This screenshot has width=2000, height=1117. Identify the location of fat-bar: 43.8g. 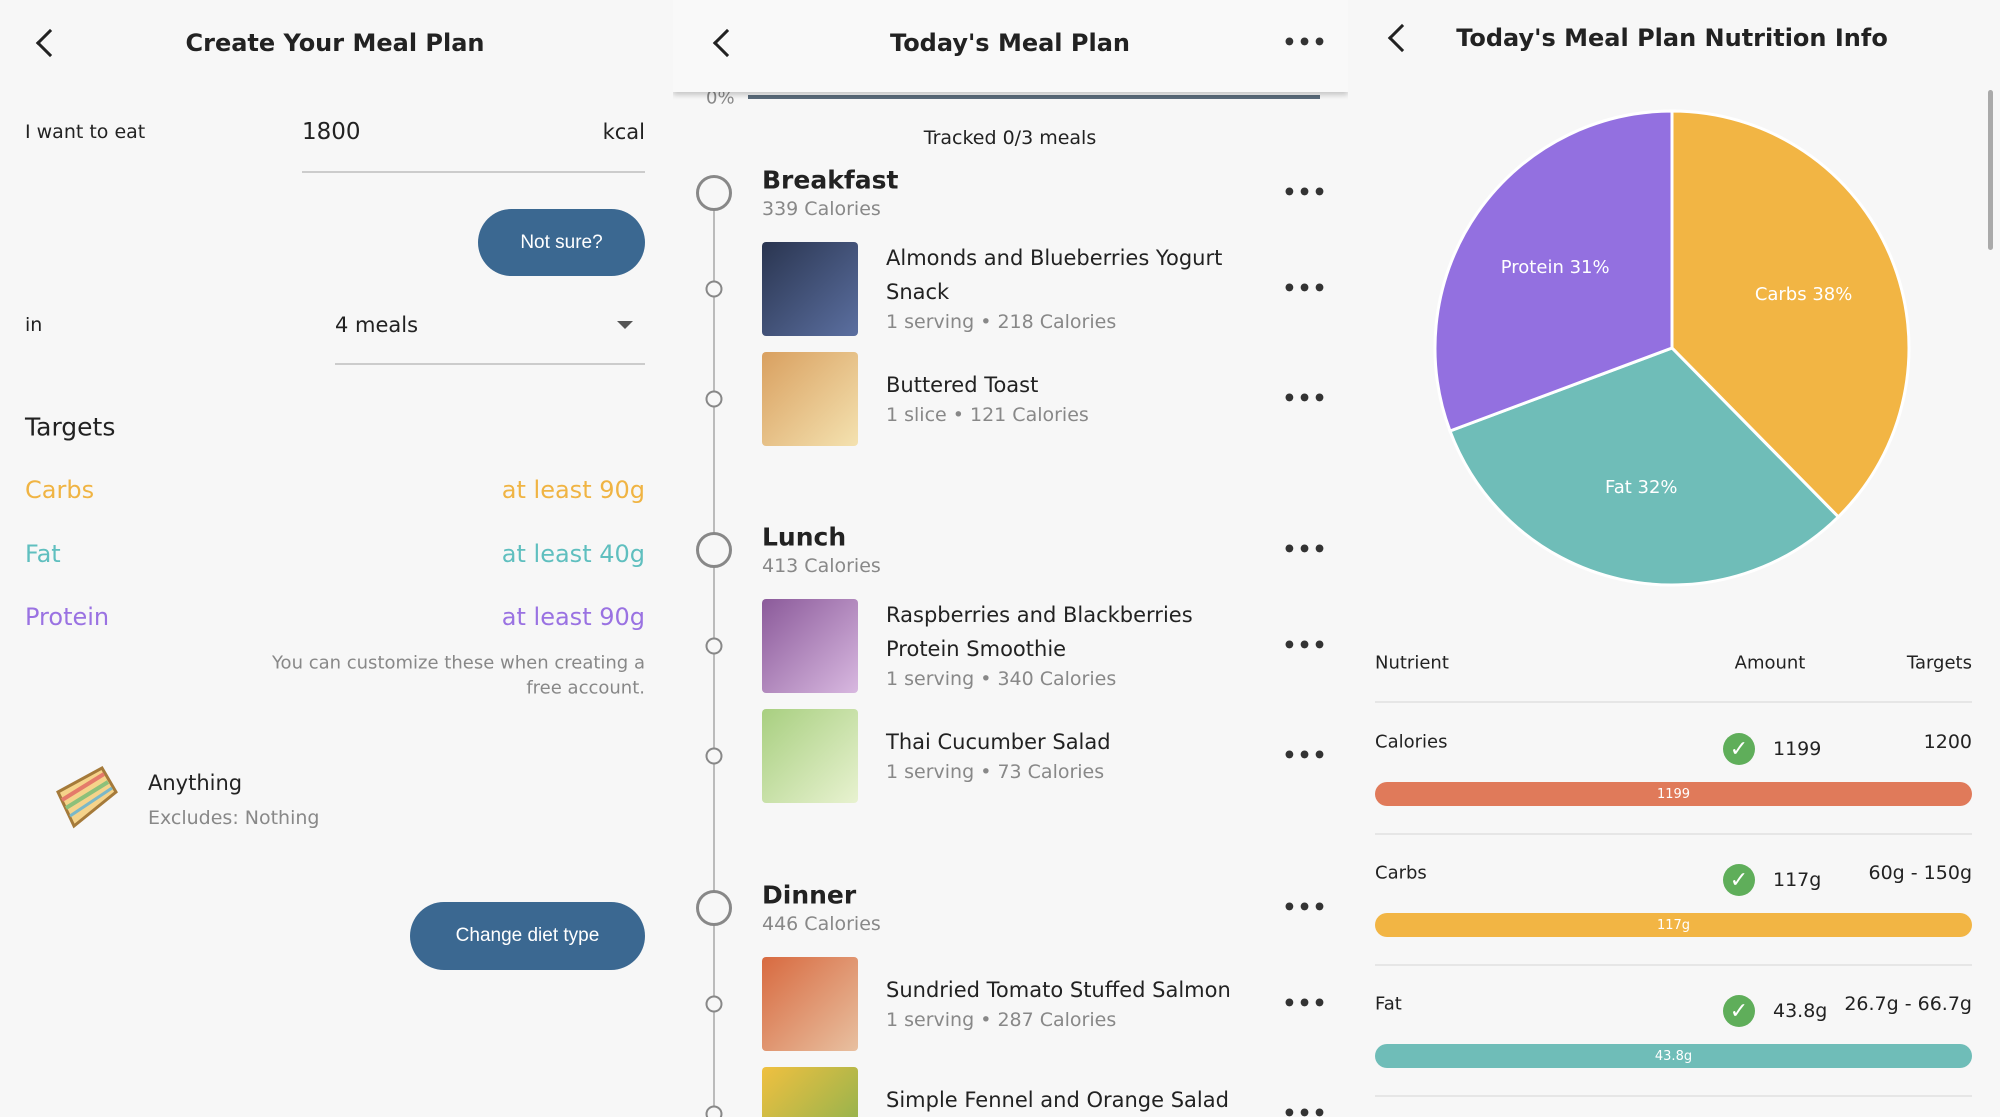
(1673, 1056).